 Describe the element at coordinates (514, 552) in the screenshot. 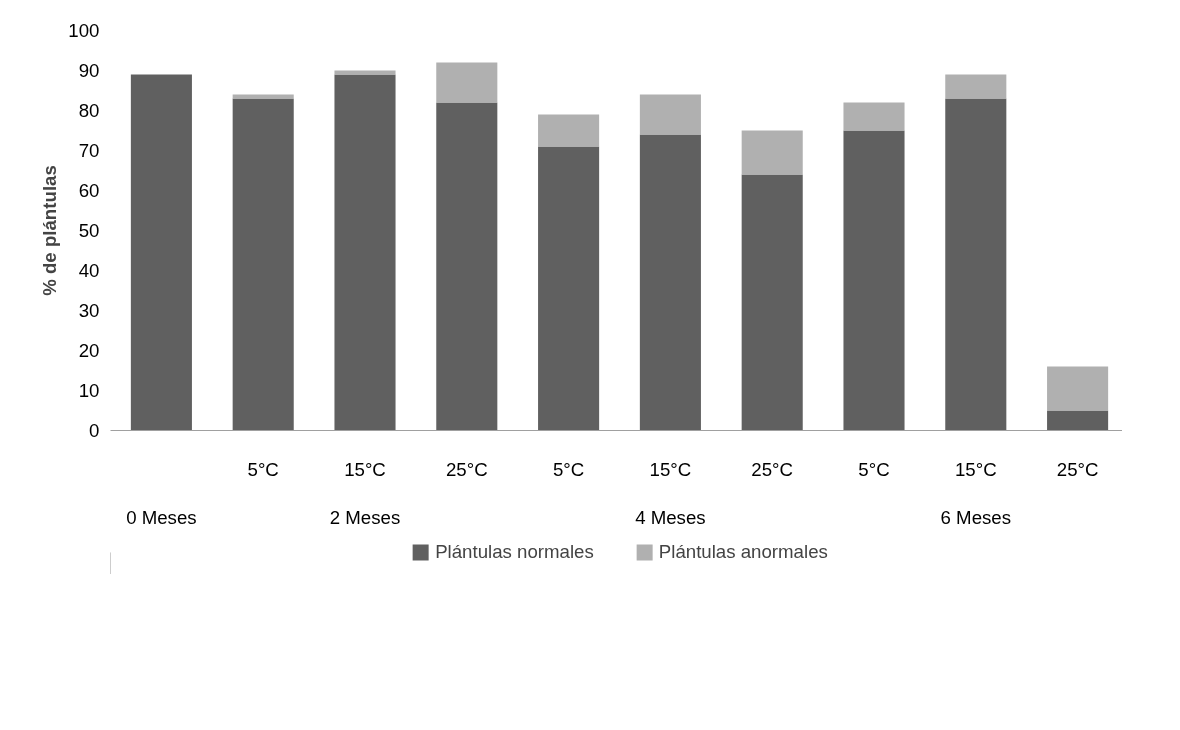

I see `legend-label: Plántulas normales` at that location.